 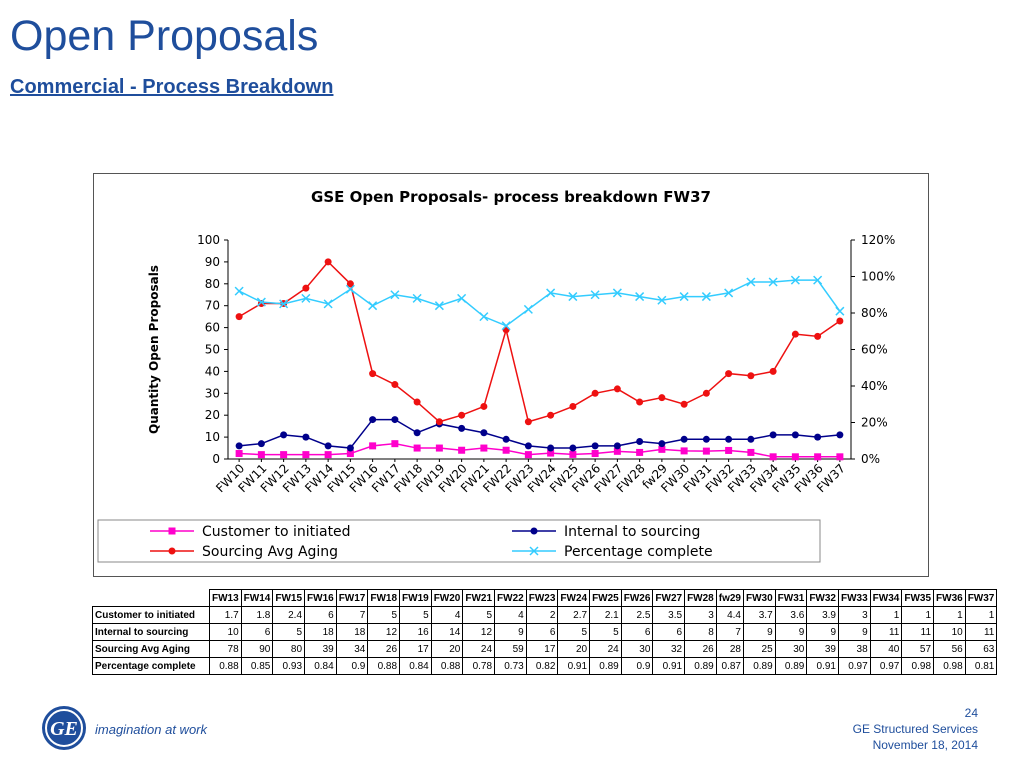 I want to click on table-cell: 34, so click(x=352, y=649).